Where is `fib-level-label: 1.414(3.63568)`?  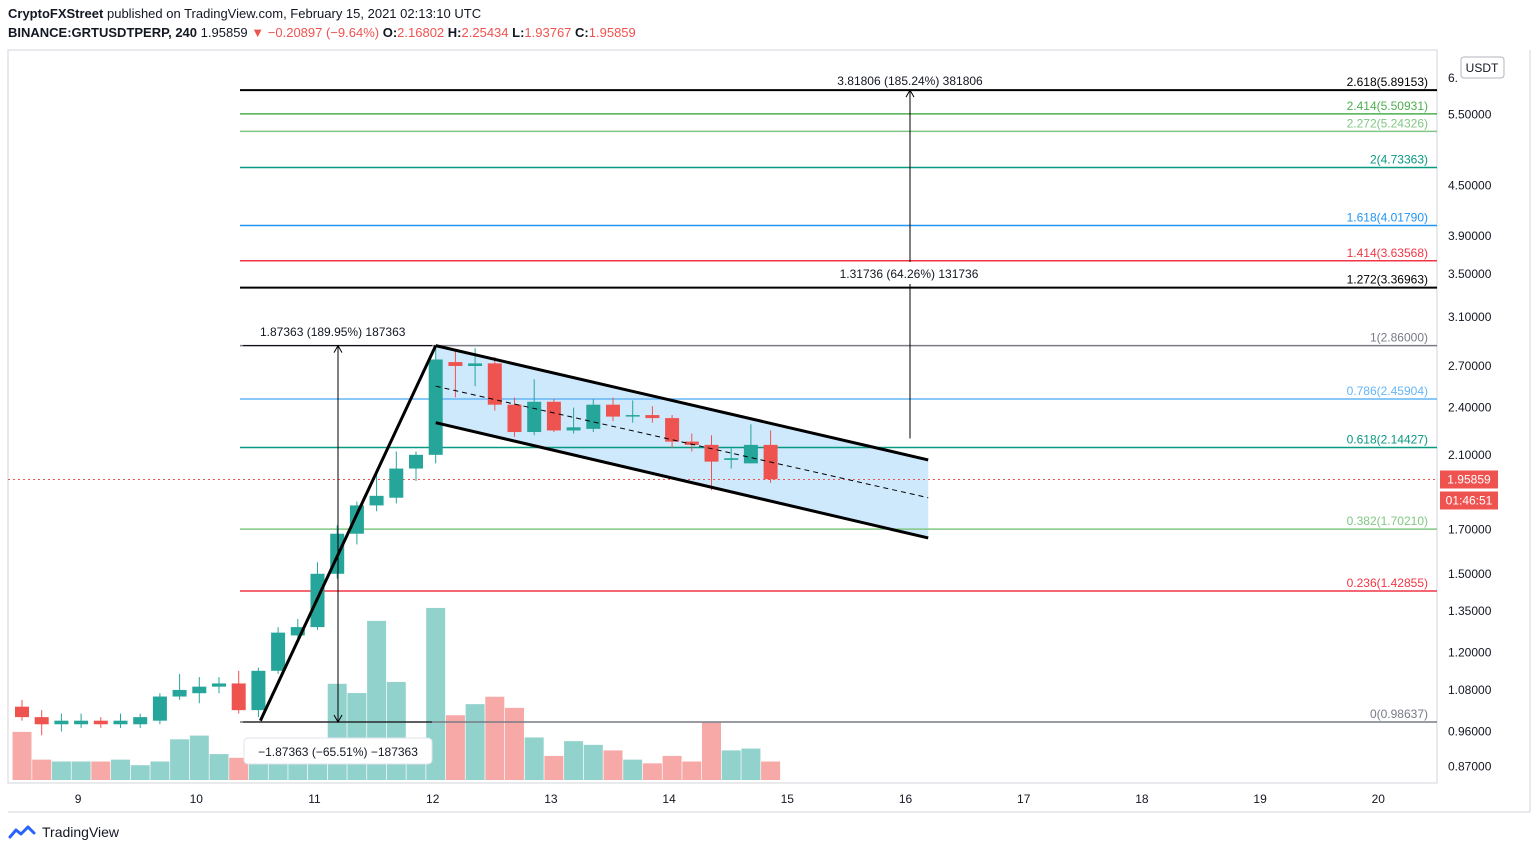
fib-level-label: 1.414(3.63568) is located at coordinates (1387, 253).